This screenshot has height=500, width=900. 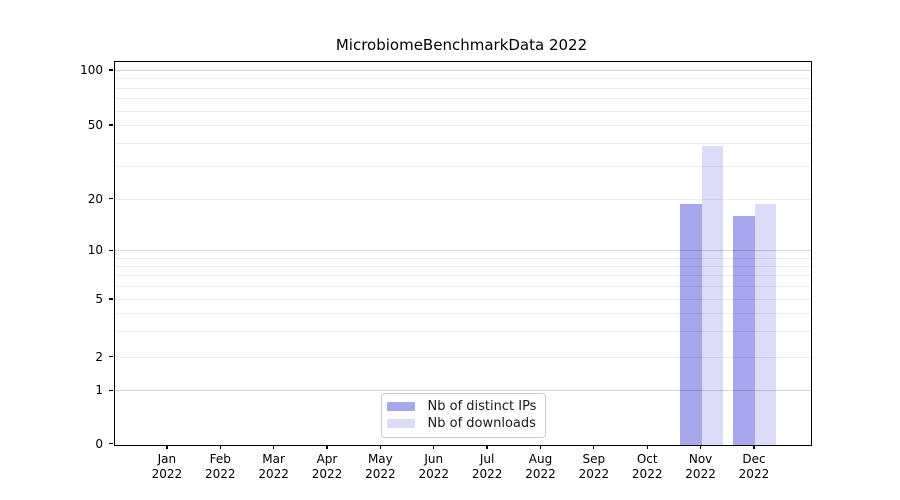 What do you see at coordinates (594, 458) in the screenshot?
I see `x-tick-month: Sep` at bounding box center [594, 458].